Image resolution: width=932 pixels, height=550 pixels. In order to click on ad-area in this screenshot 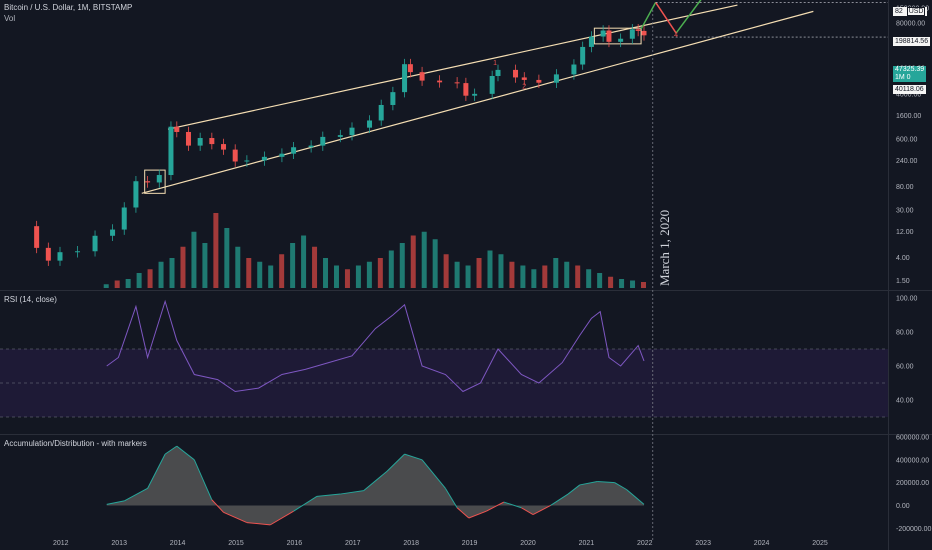, I will do `click(375, 485)`.